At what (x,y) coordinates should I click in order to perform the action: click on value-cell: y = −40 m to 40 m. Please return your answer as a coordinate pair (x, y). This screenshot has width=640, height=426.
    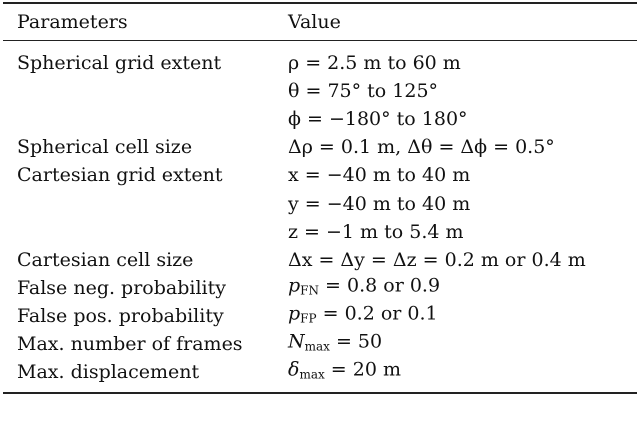
    Looking at the image, I should click on (379, 203).